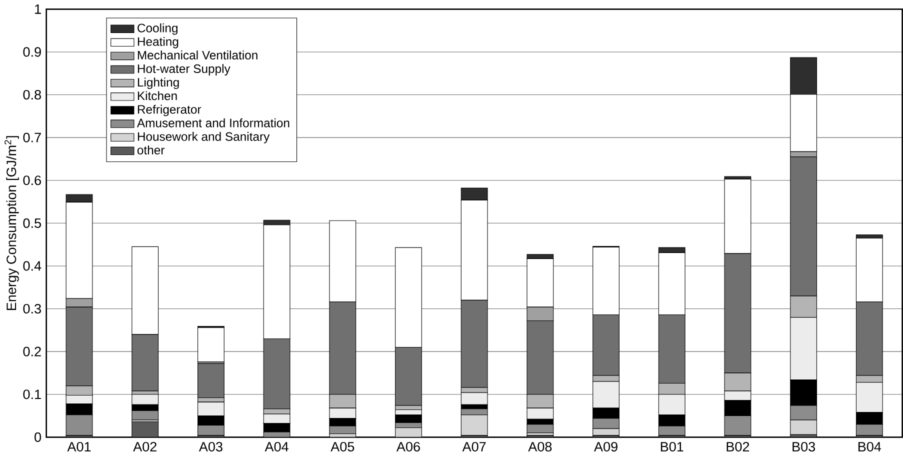 This screenshot has width=903, height=456. What do you see at coordinates (158, 29) in the screenshot?
I see `legend-label: Cooling` at bounding box center [158, 29].